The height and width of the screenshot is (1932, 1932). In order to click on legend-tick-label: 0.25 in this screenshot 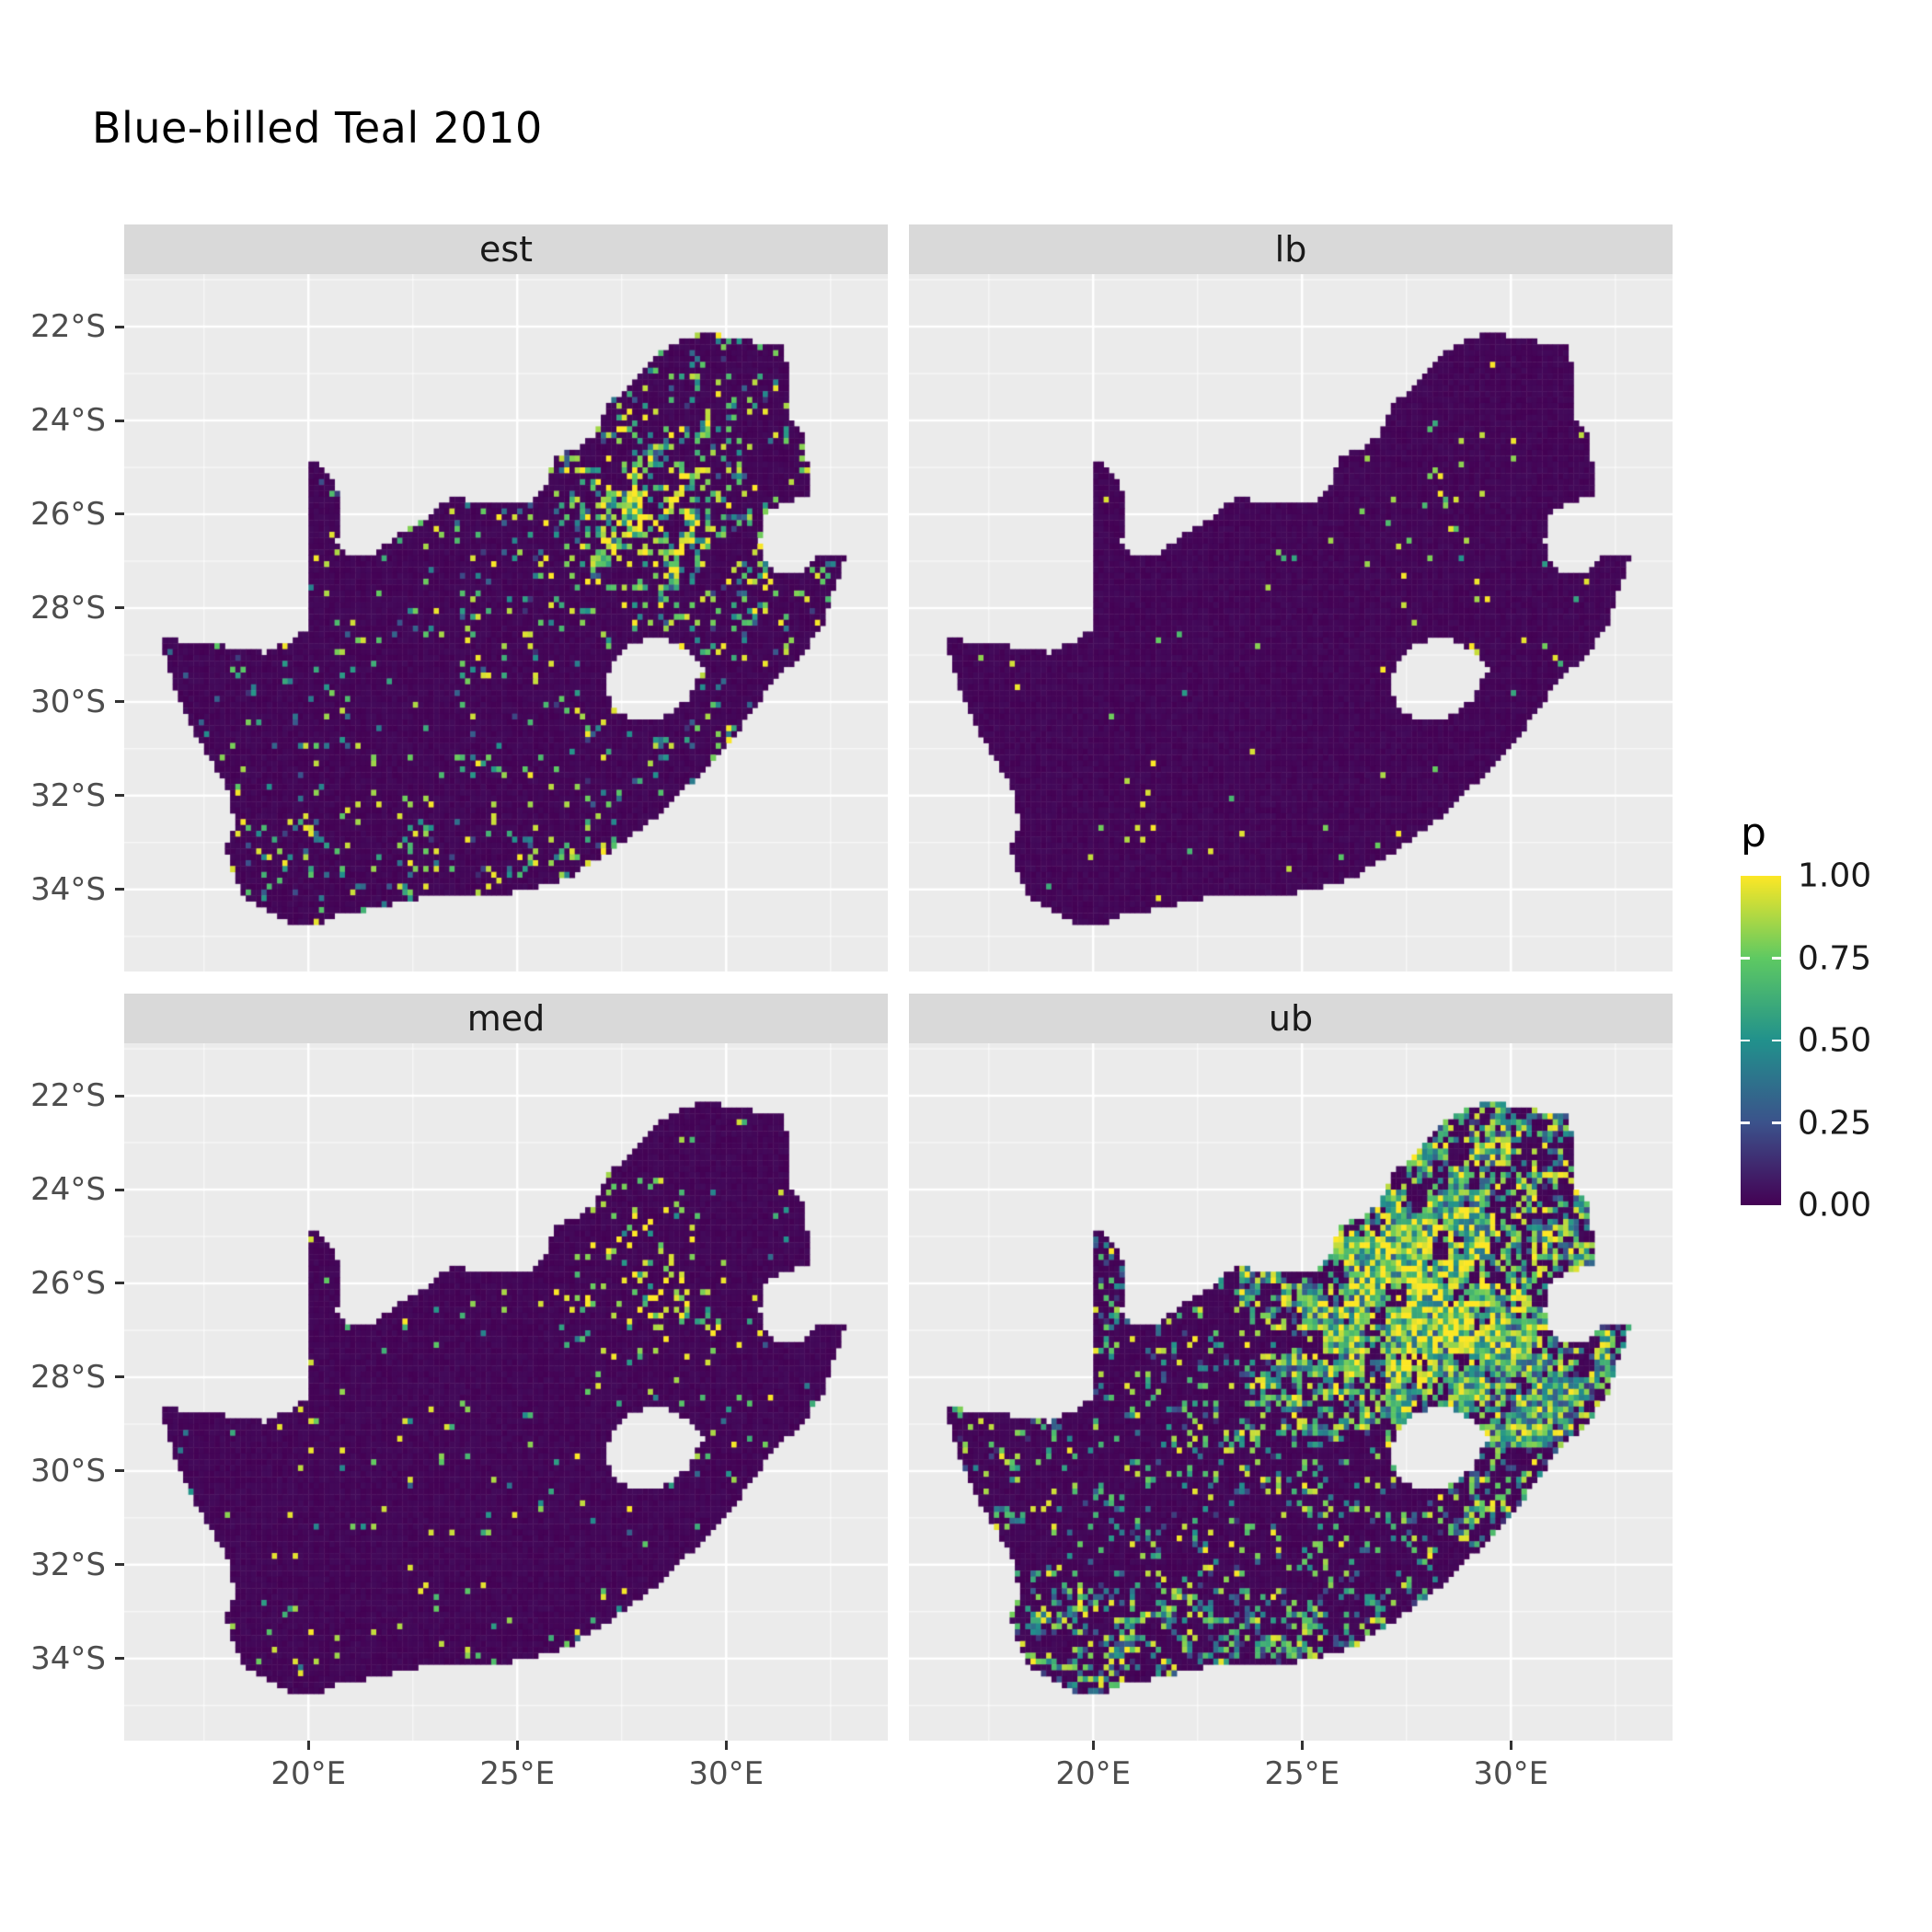, I will do `click(1835, 1123)`.